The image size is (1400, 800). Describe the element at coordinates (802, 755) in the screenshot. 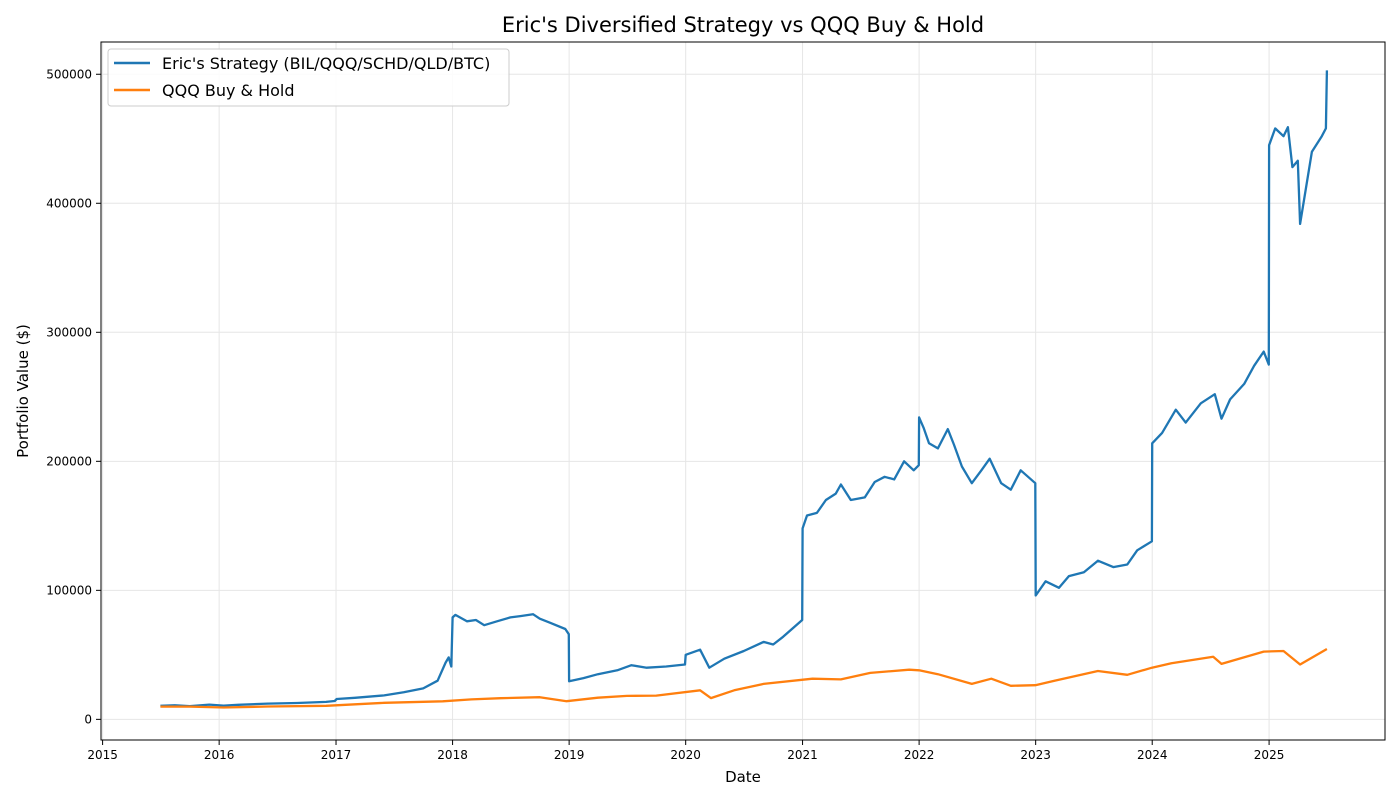

I see `x-tick-label: 2021` at that location.